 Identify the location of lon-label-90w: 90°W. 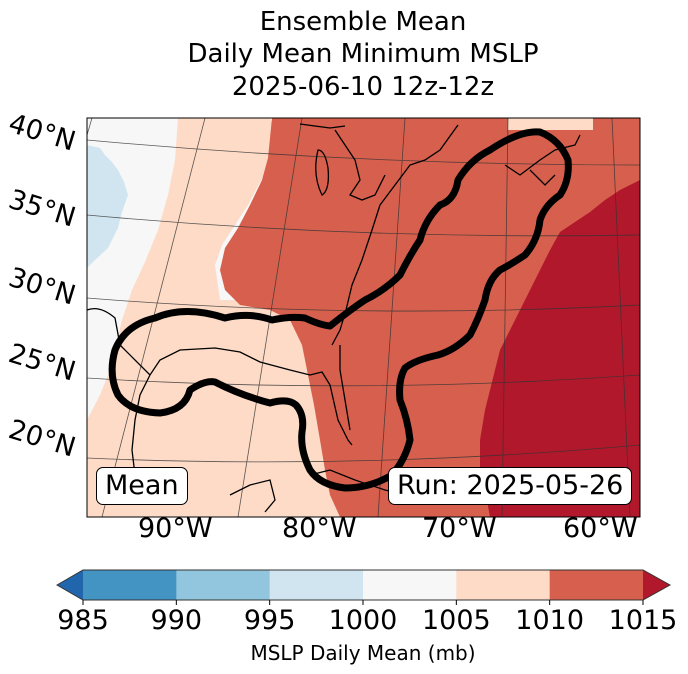
(175, 528).